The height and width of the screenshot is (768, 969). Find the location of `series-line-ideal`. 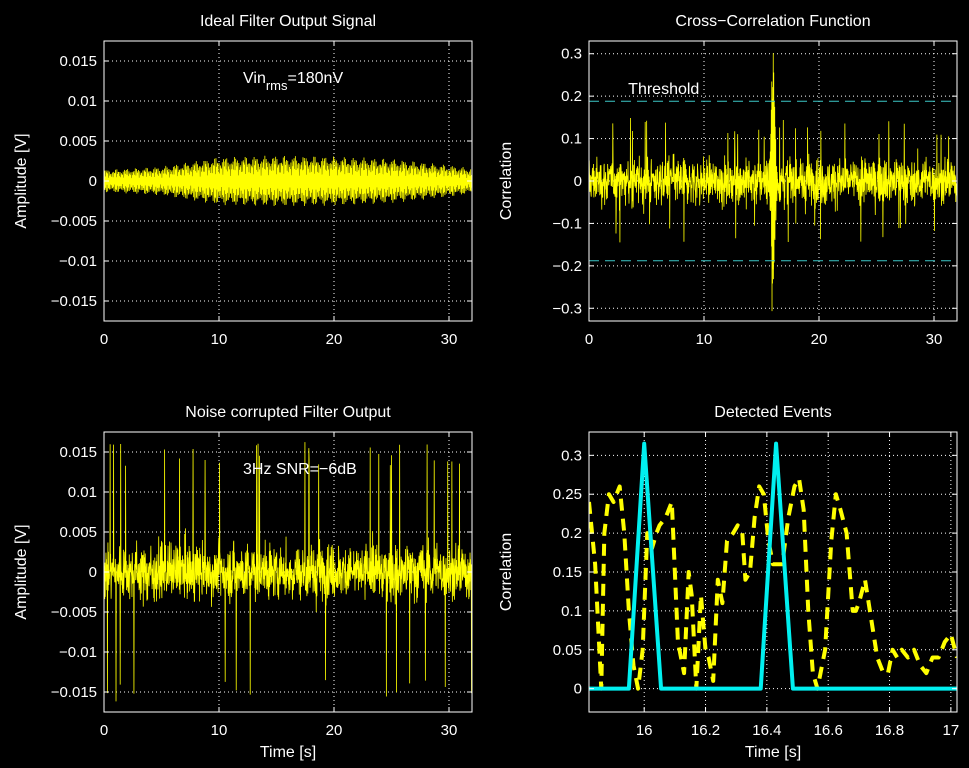

series-line-ideal is located at coordinates (288, 181).